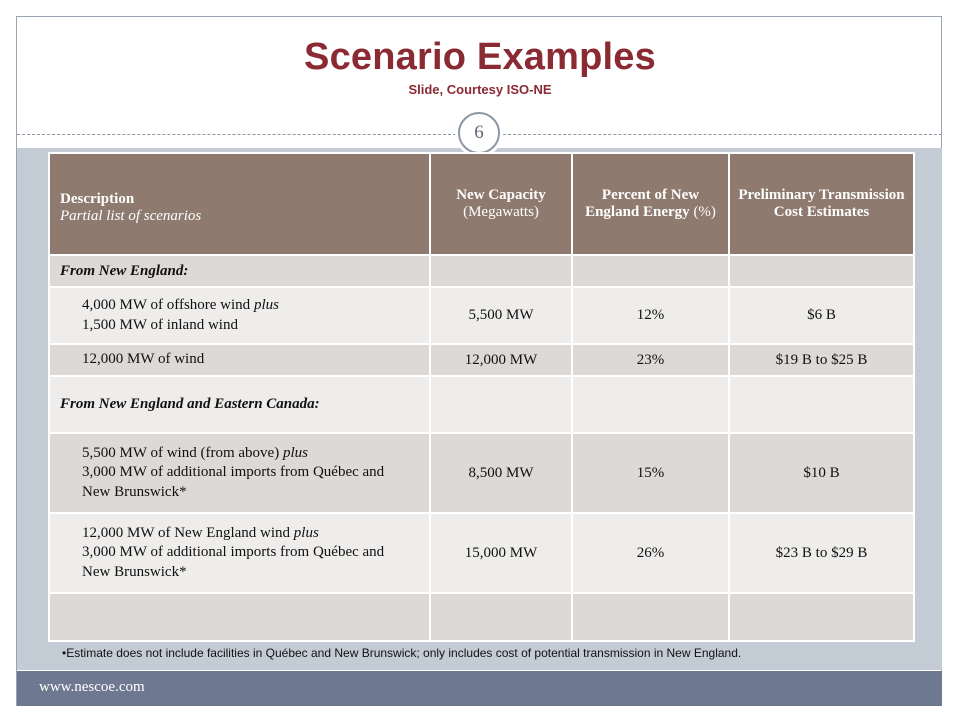  What do you see at coordinates (160, 324) in the screenshot?
I see `desc-text: 1,500 MW of inland wind` at bounding box center [160, 324].